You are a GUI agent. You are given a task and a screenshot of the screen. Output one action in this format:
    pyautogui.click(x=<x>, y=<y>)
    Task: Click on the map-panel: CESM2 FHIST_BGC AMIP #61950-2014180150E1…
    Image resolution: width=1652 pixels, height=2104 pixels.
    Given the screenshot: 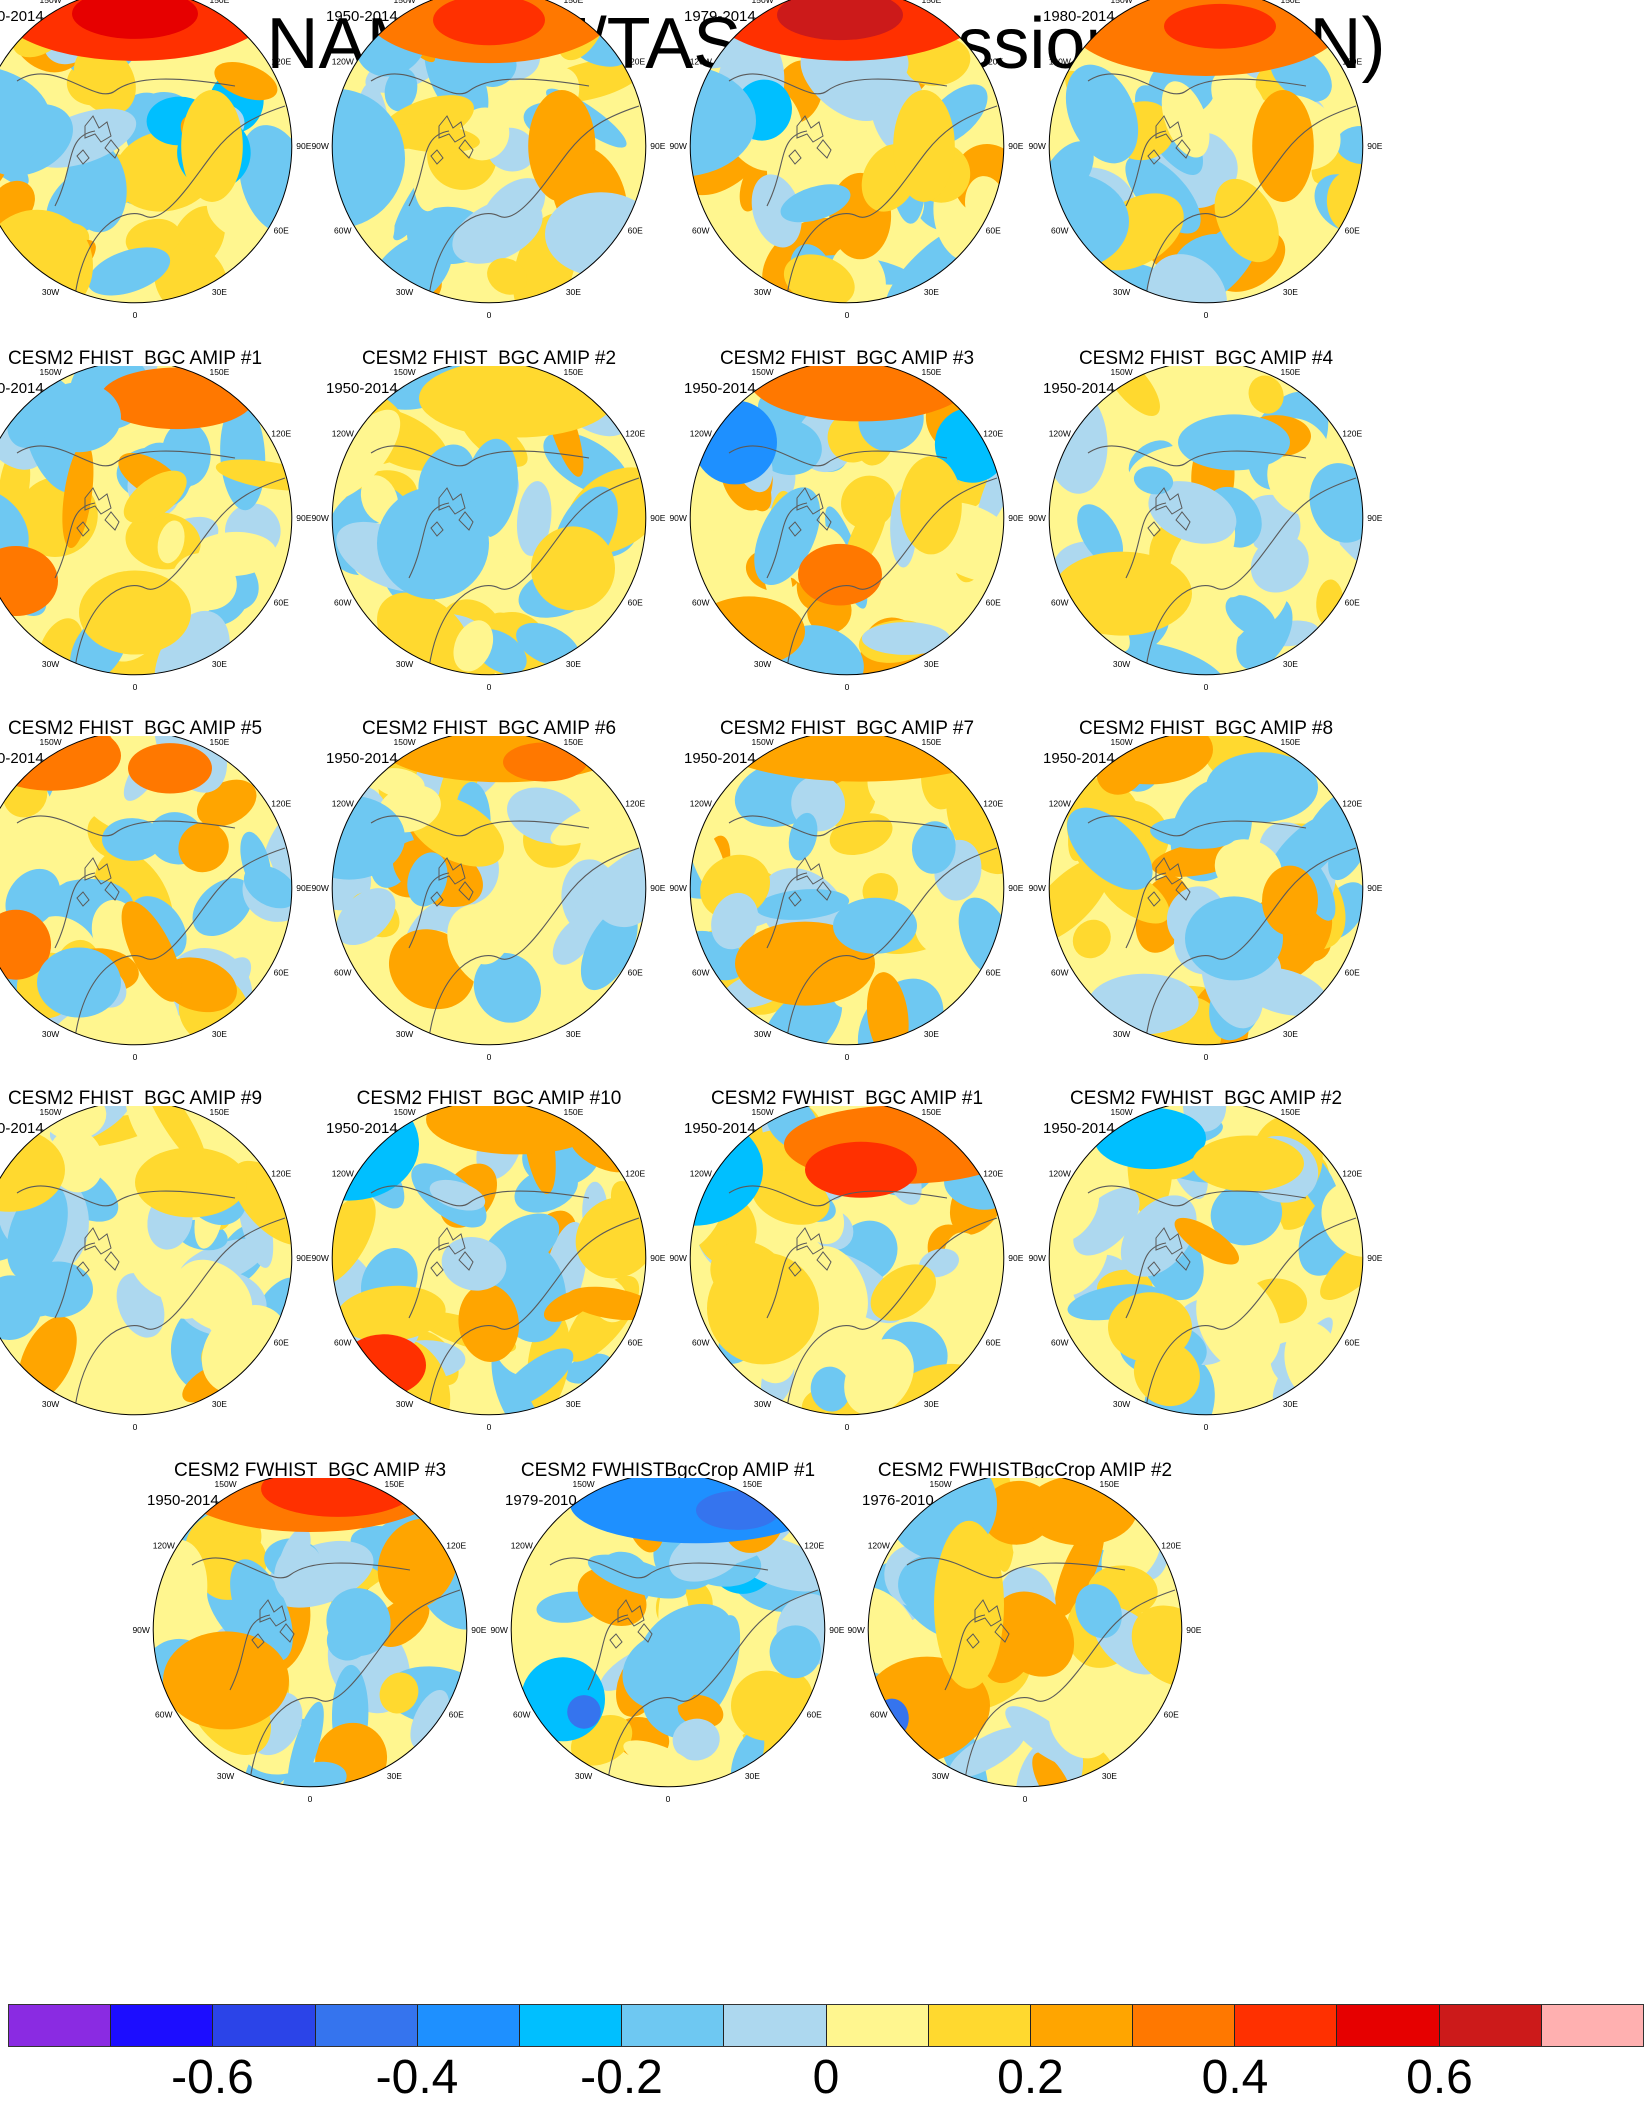 What is the action you would take?
    pyautogui.click(x=489, y=898)
    